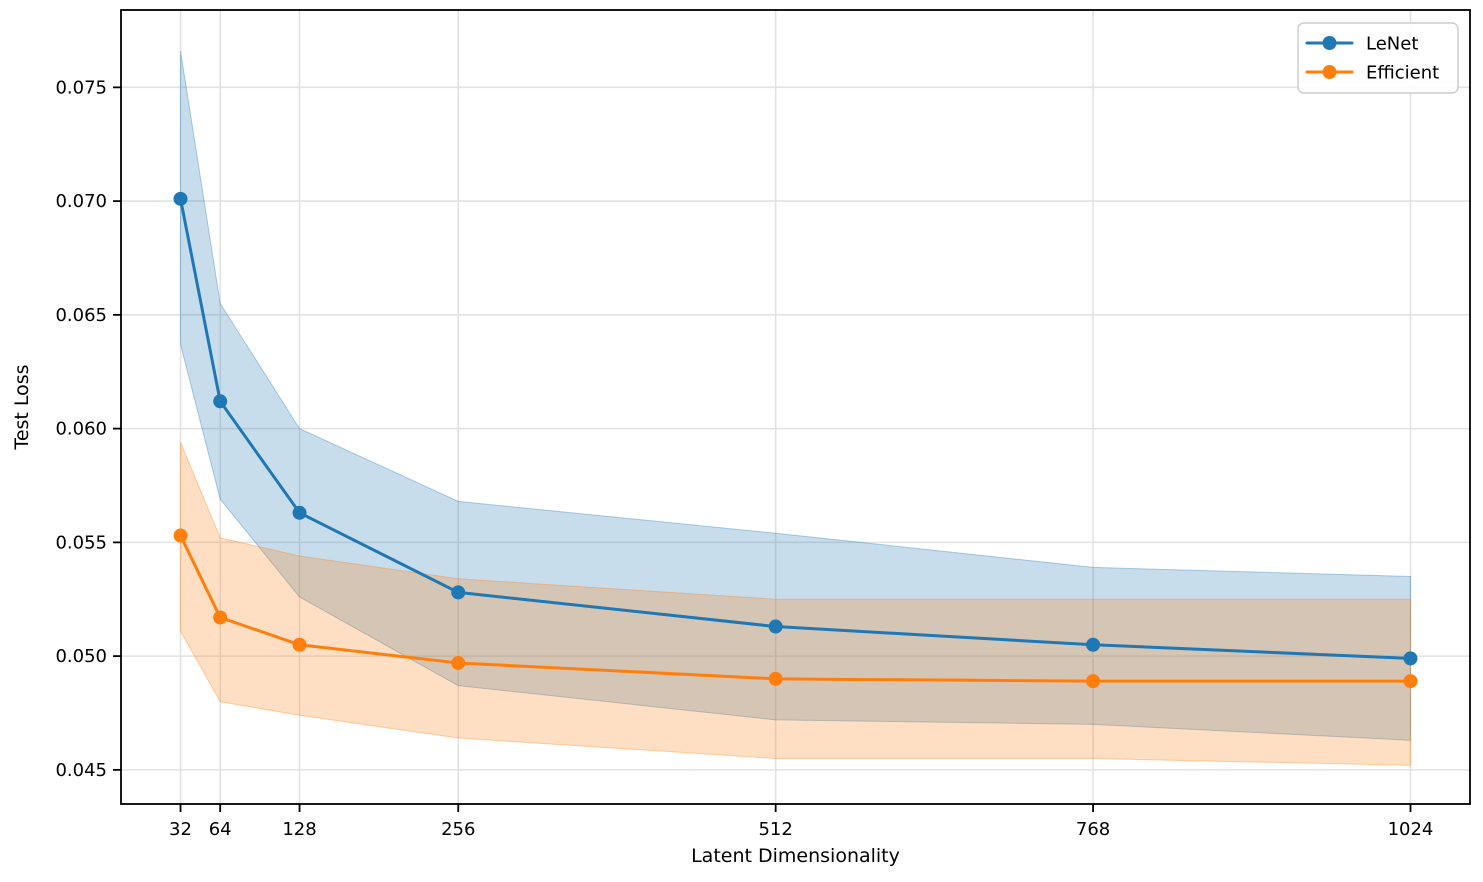  I want to click on y-axis-label: Test Loss, so click(22, 407).